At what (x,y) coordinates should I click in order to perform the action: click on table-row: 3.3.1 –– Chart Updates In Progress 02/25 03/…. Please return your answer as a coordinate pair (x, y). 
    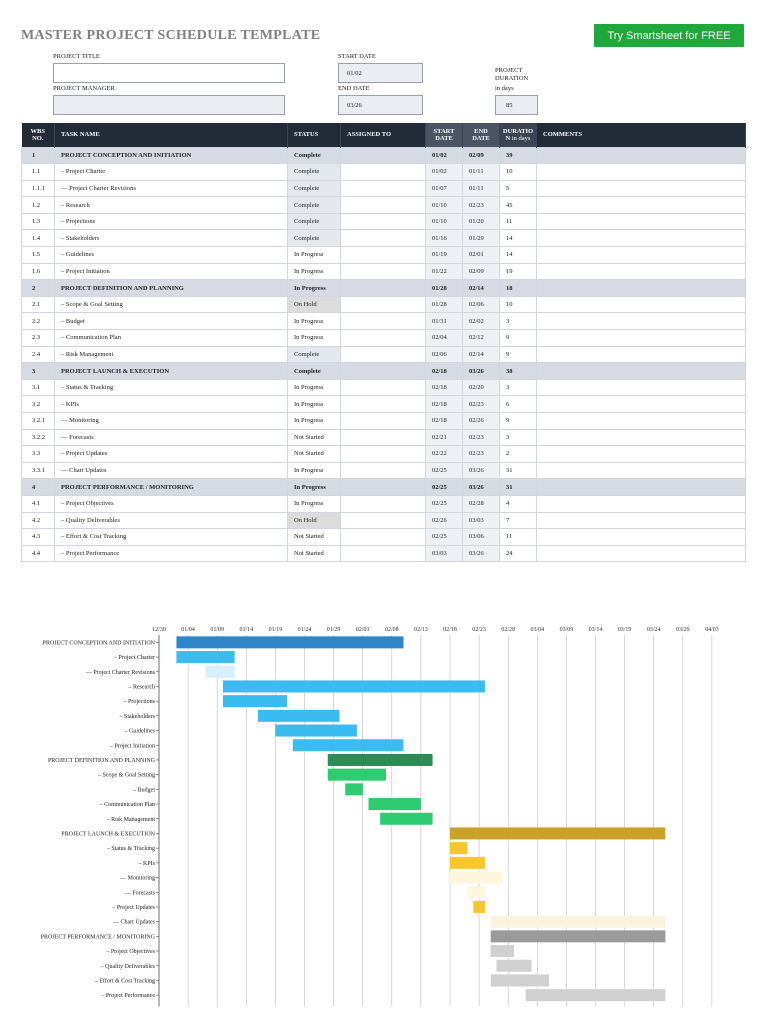
    Looking at the image, I should click on (383, 470).